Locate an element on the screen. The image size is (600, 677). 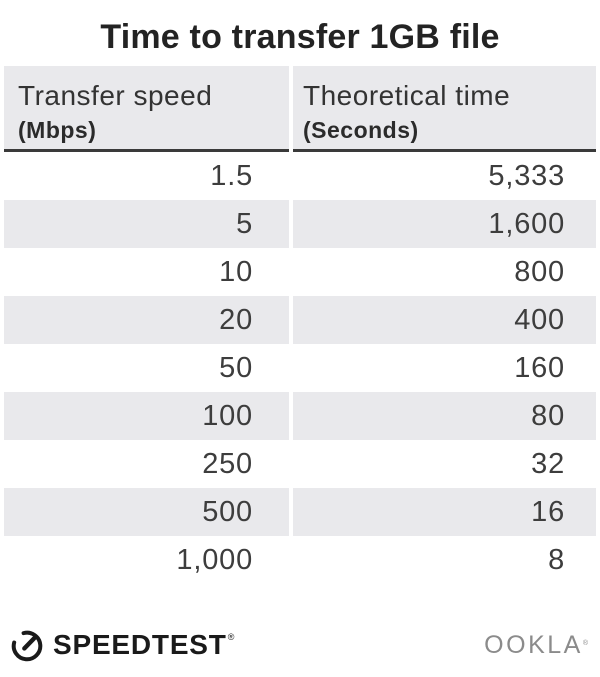
speedometer-gauge-icon is located at coordinates (27, 646).